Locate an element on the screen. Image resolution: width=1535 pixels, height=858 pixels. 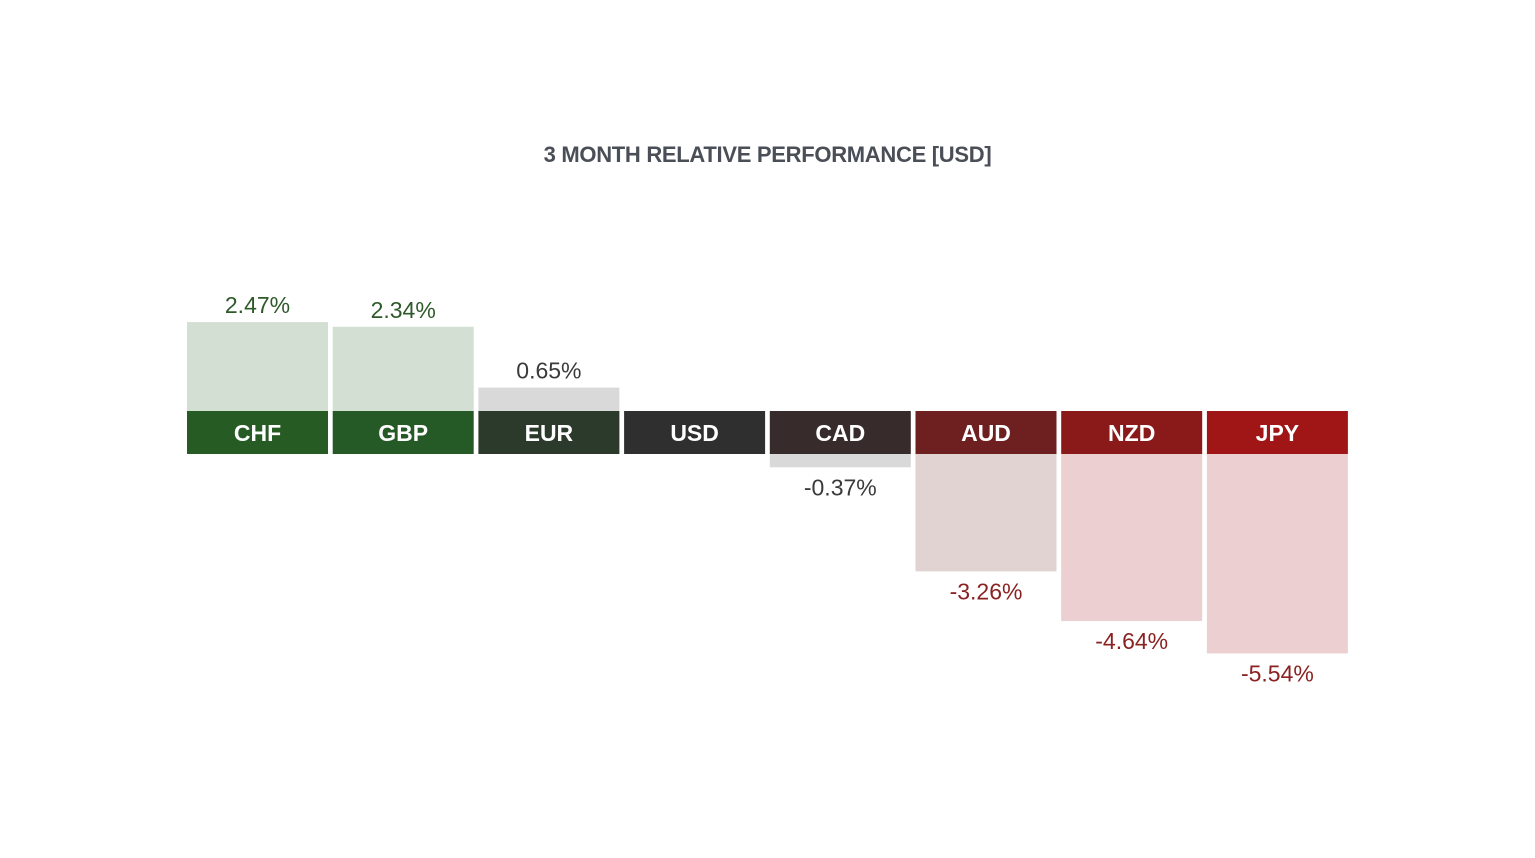
category-label-gbp: GBP is located at coordinates (403, 433).